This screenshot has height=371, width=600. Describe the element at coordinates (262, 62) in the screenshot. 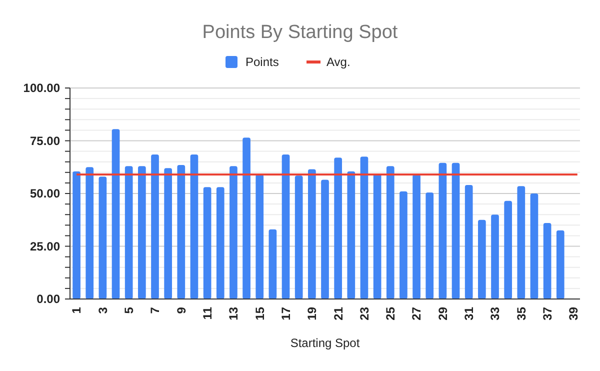

I see `legend-label: Points` at that location.